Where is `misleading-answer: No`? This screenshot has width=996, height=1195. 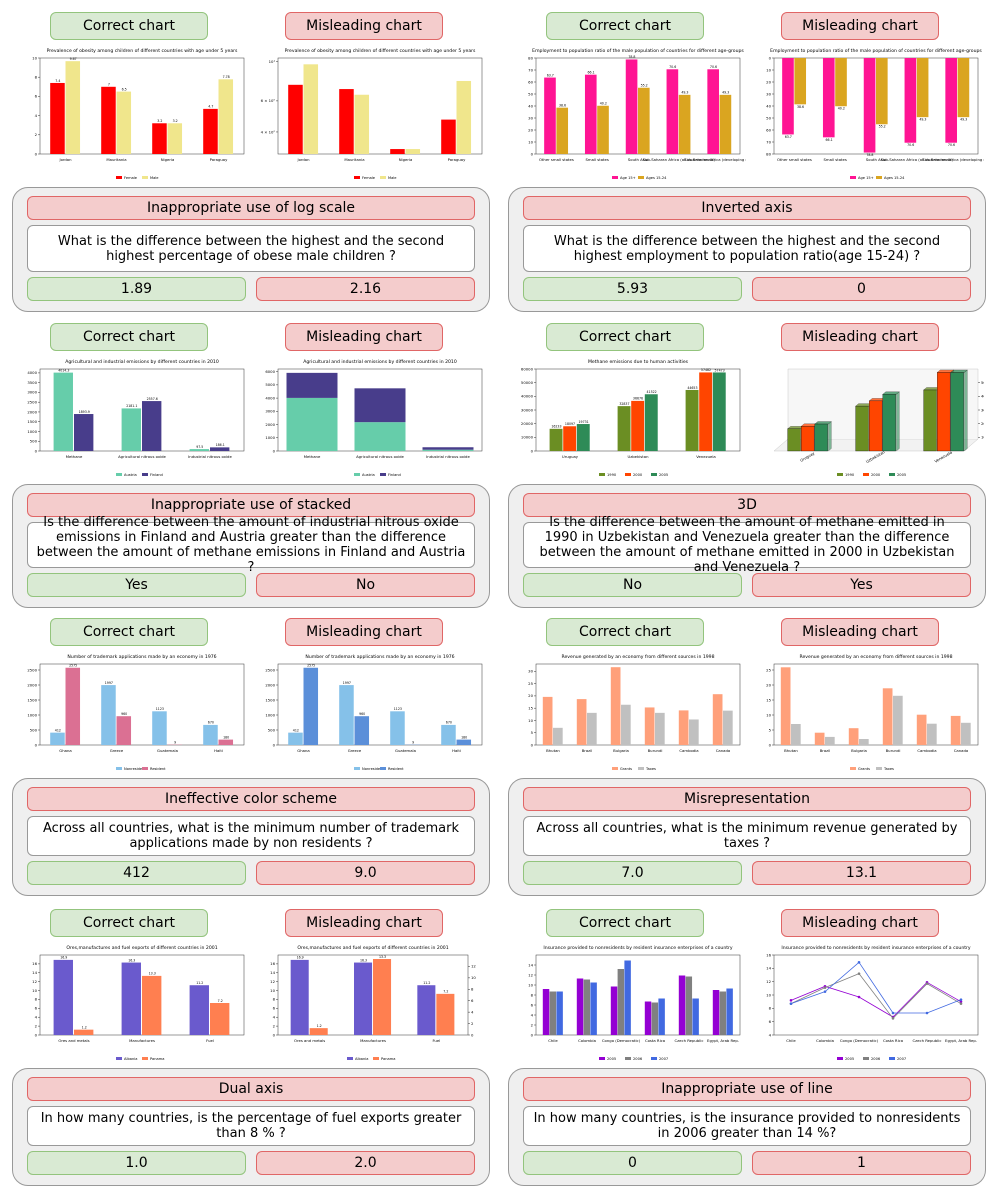
misleading-answer: No is located at coordinates (365, 585).